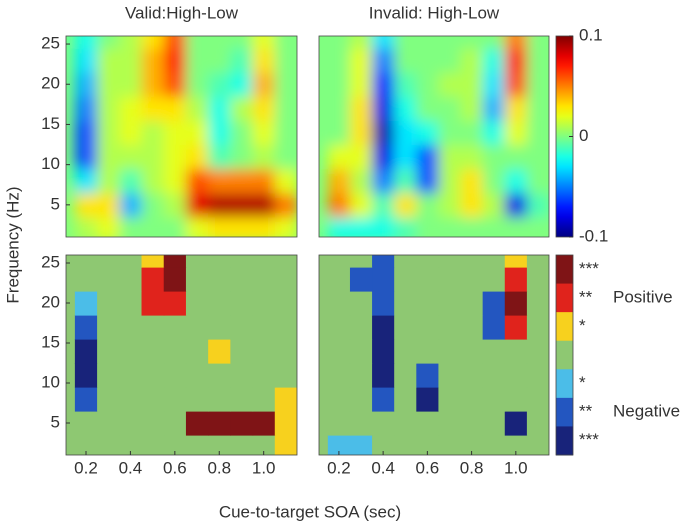  What do you see at coordinates (586, 411) in the screenshot?
I see `colorbar-level-label: **` at bounding box center [586, 411].